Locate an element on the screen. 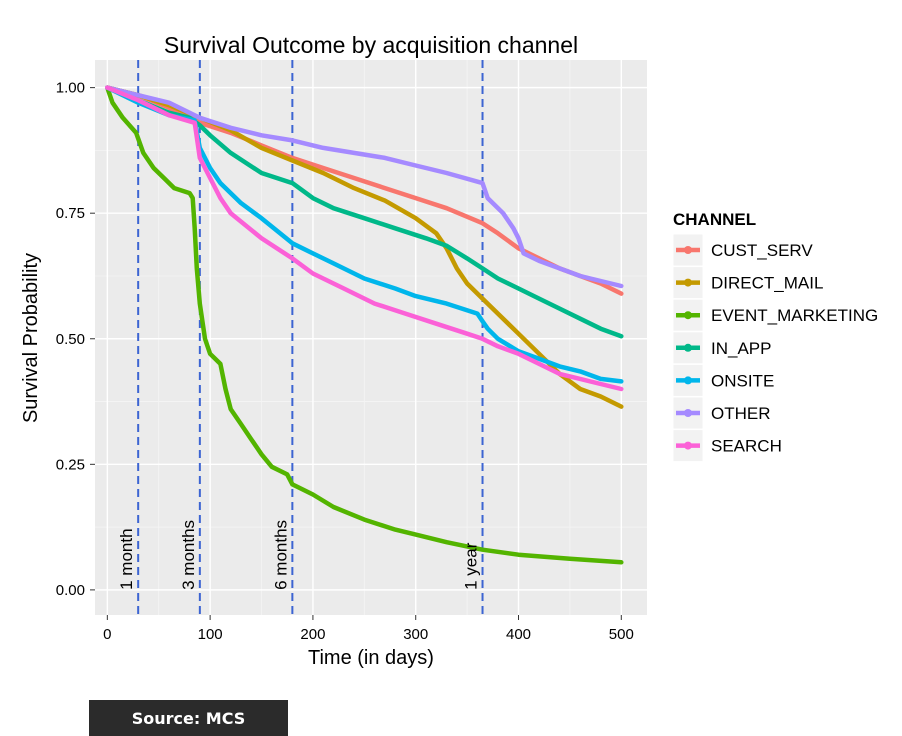 This screenshot has height=736, width=902. legend-label: DIRECT_MAIL is located at coordinates (767, 283).